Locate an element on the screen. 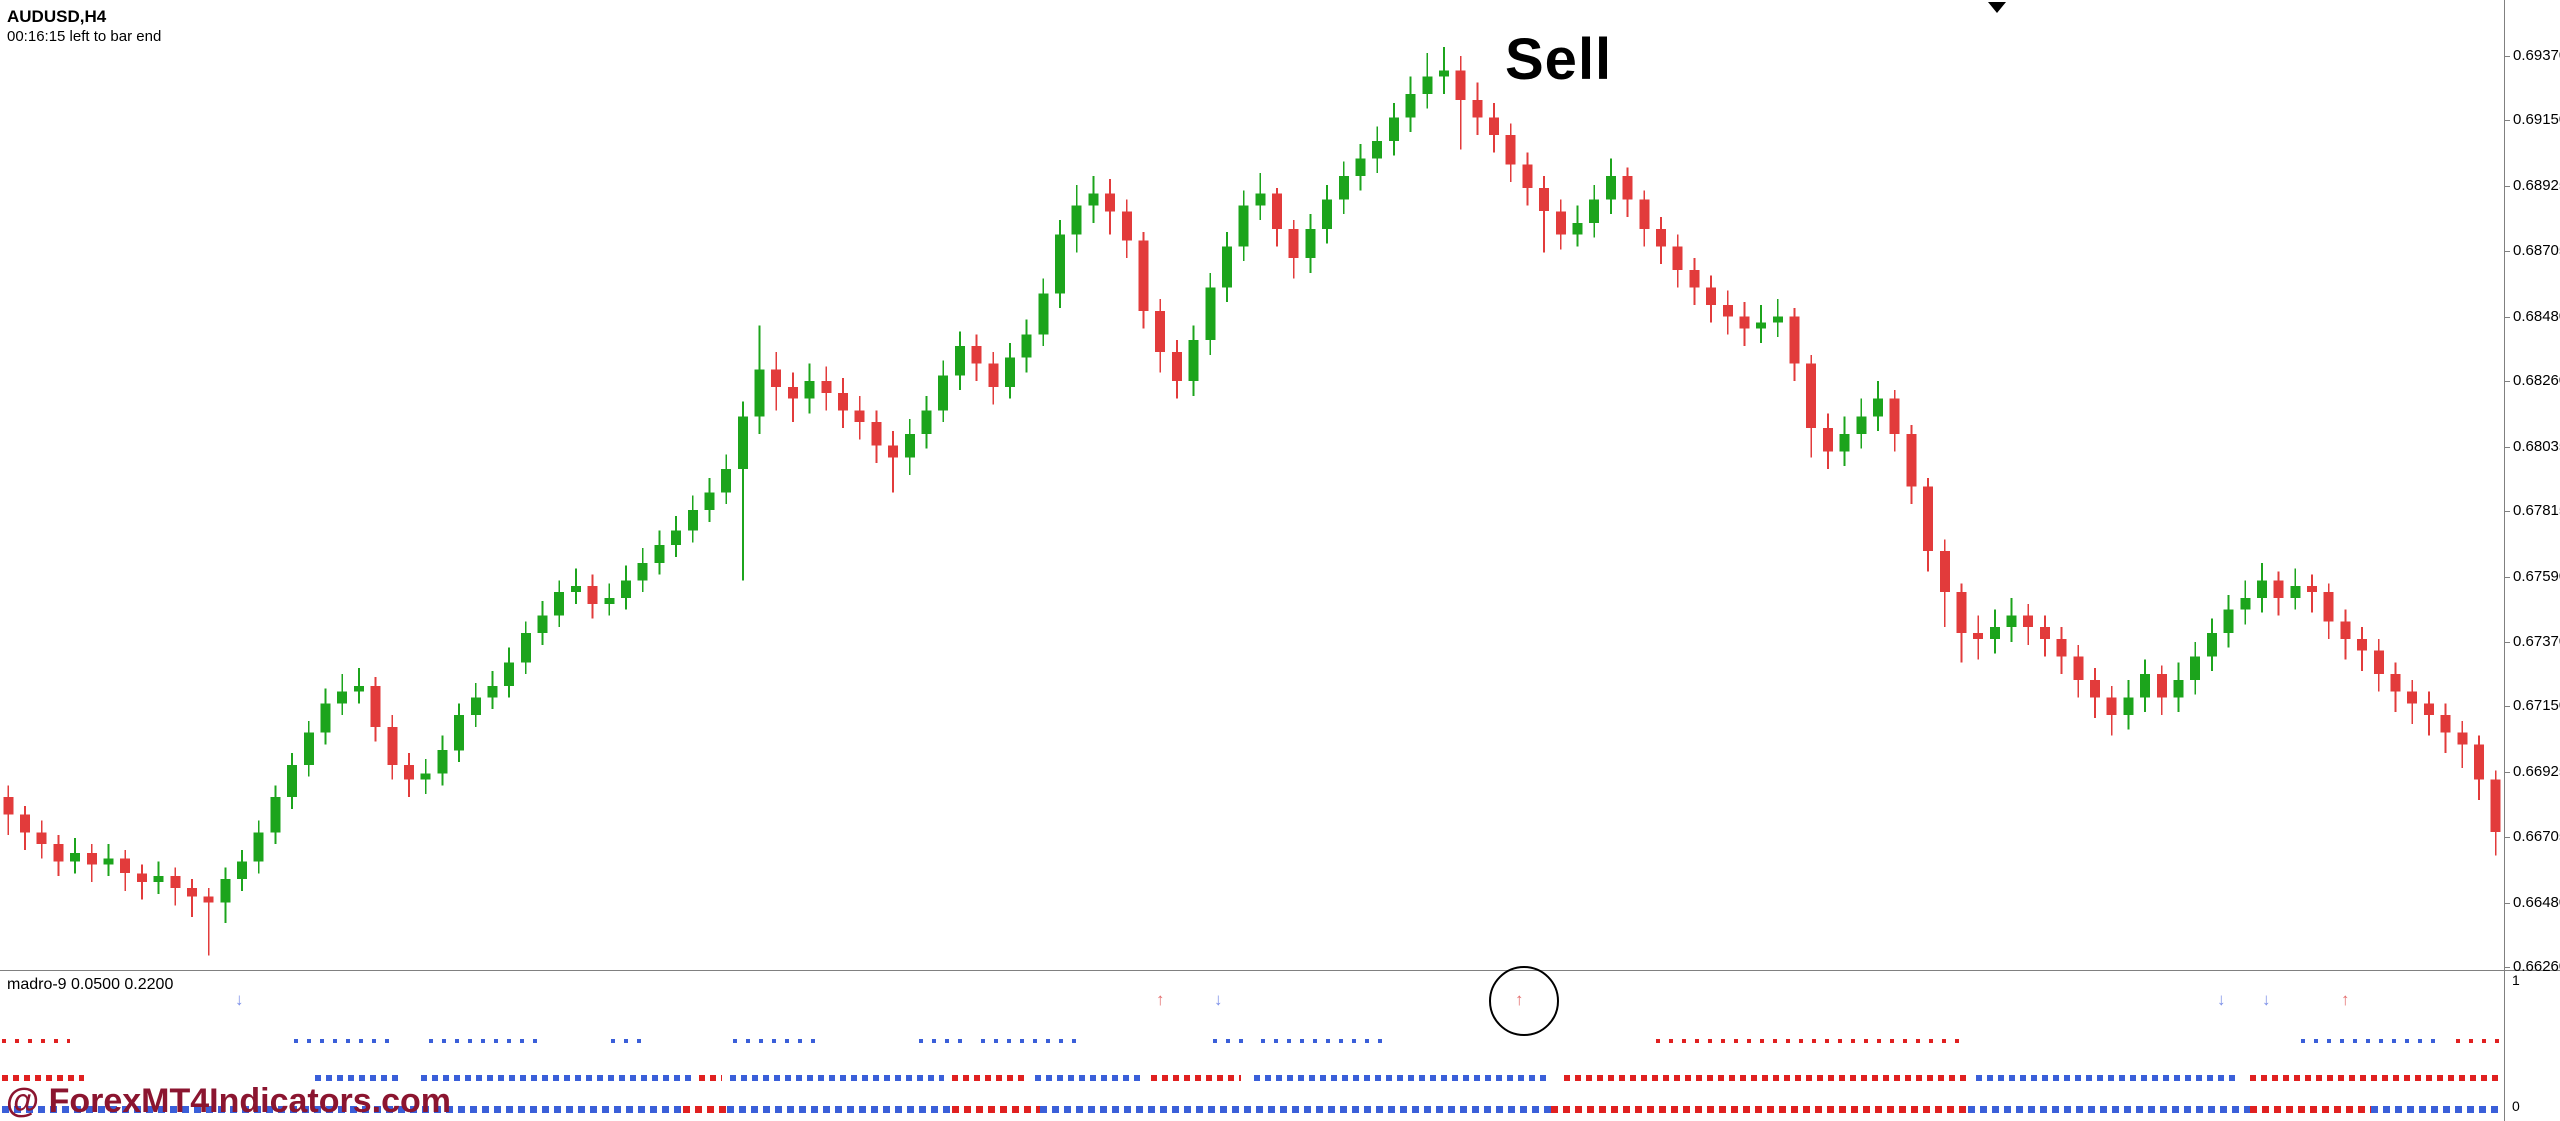 The image size is (2560, 1121). price-tick-label: 0.66260 is located at coordinates (2536, 966).